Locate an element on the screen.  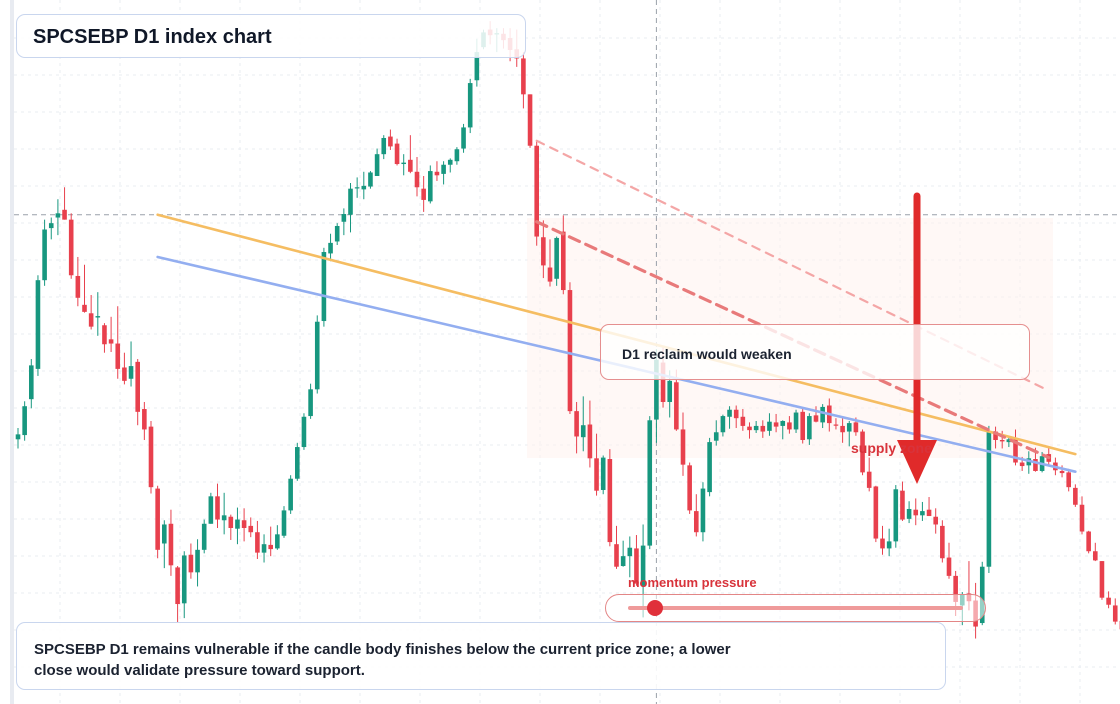
momentum-track is located at coordinates (795, 608).